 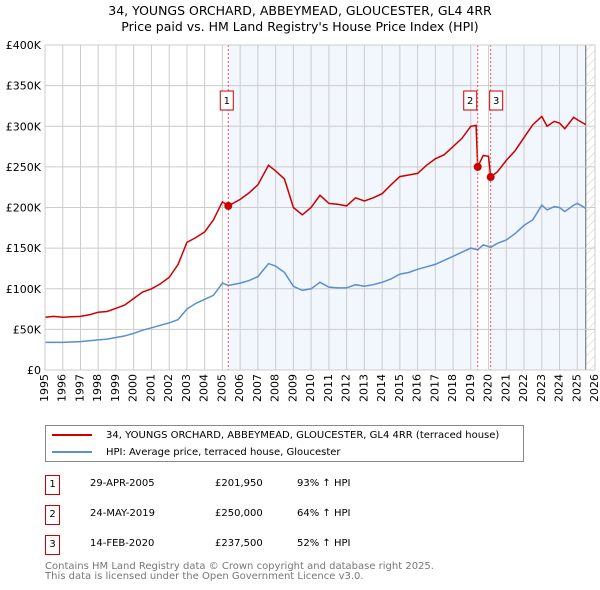 I want to click on sale-label-box: 2, so click(x=470, y=100).